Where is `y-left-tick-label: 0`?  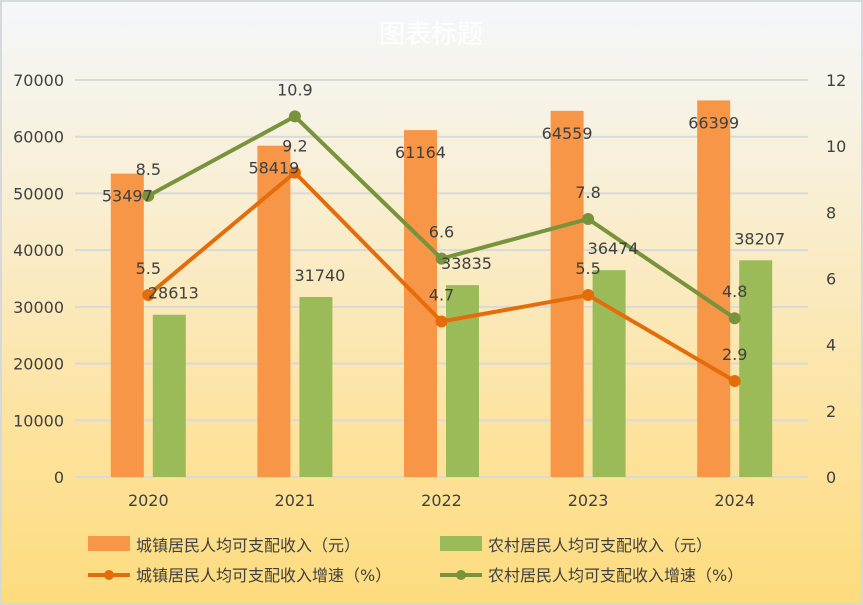 y-left-tick-label: 0 is located at coordinates (59, 477).